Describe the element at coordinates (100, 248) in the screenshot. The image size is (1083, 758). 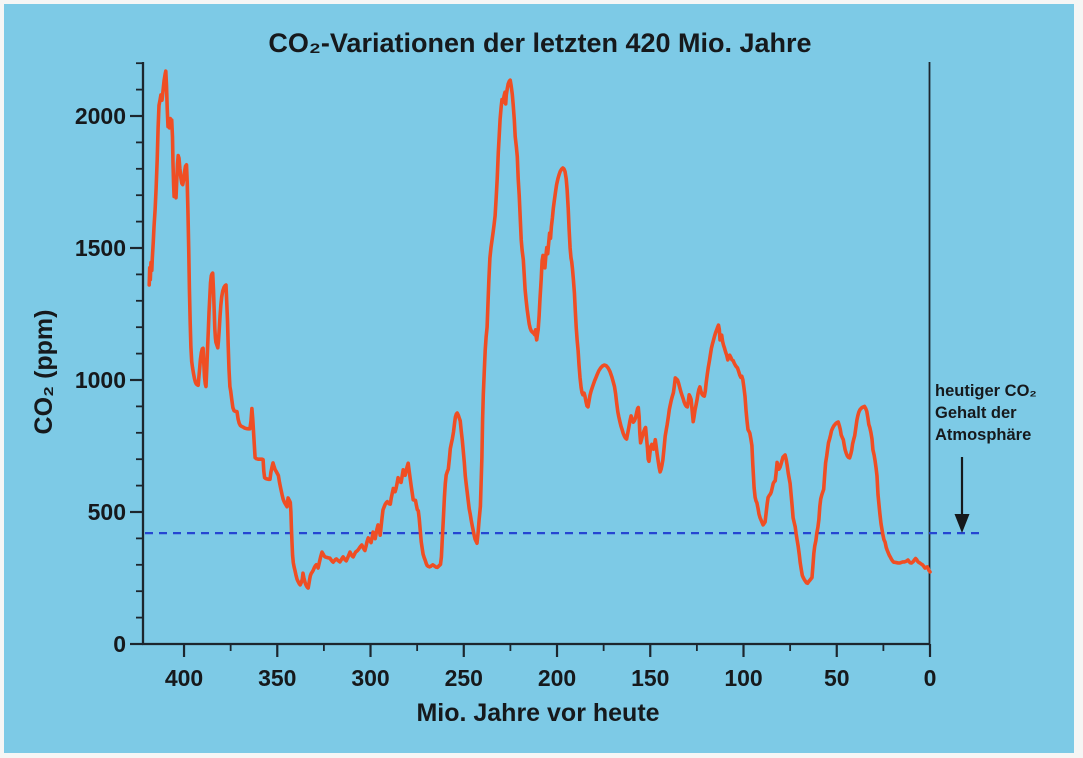
I see `tick-label: 1500` at that location.